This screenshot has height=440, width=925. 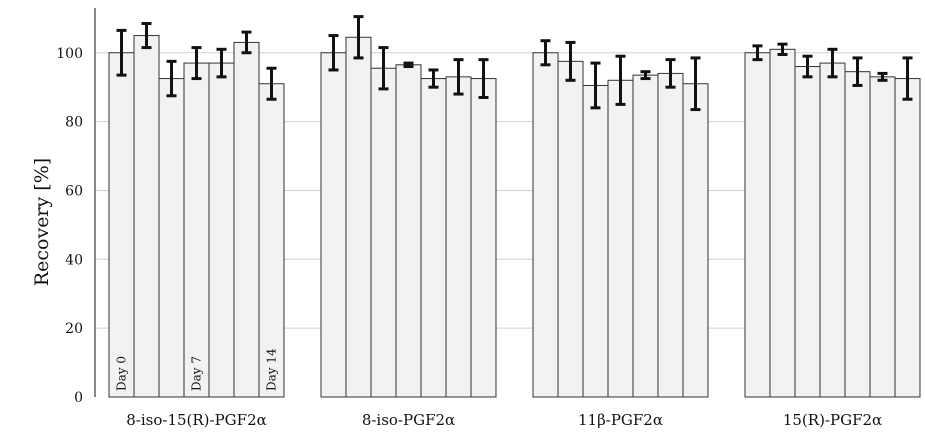 What do you see at coordinates (42, 222) in the screenshot?
I see `y-axis-title: Recovery [%]` at bounding box center [42, 222].